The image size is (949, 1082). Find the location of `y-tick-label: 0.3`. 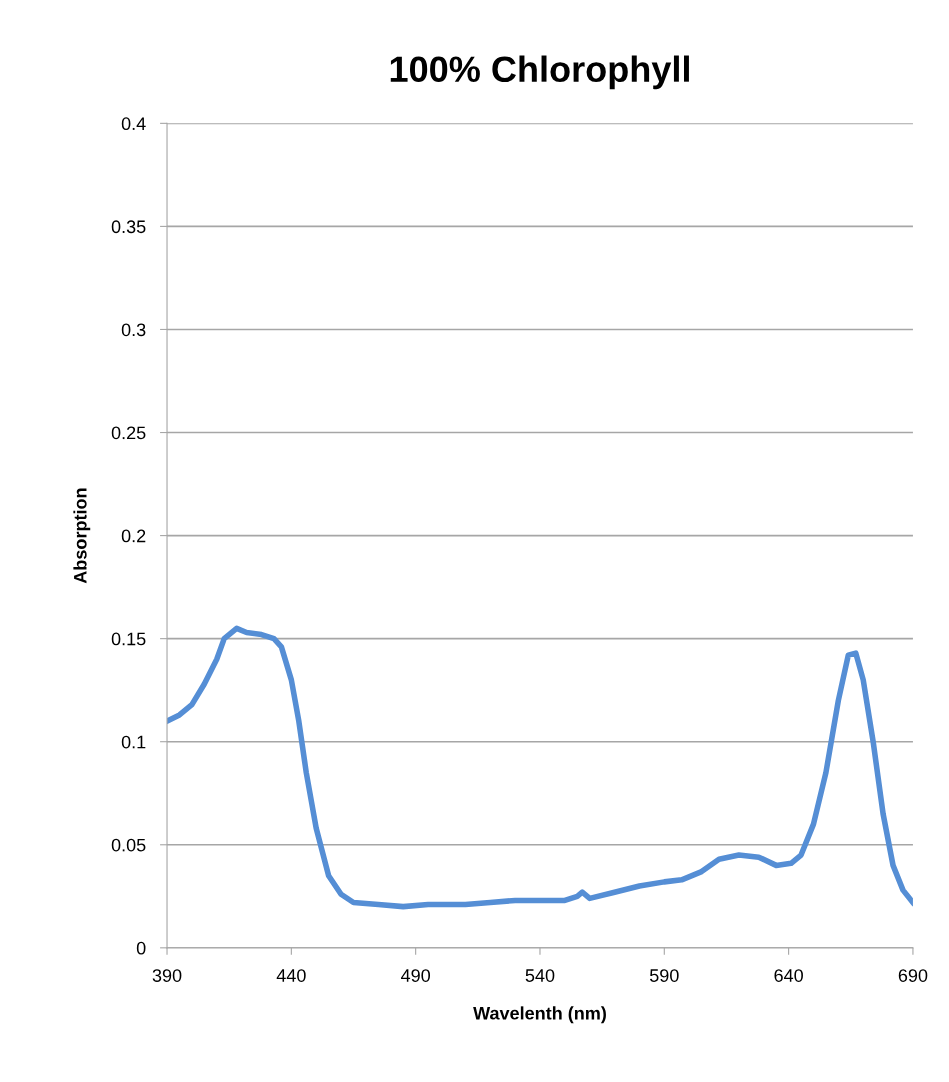

y-tick-label: 0.3 is located at coordinates (133, 330).